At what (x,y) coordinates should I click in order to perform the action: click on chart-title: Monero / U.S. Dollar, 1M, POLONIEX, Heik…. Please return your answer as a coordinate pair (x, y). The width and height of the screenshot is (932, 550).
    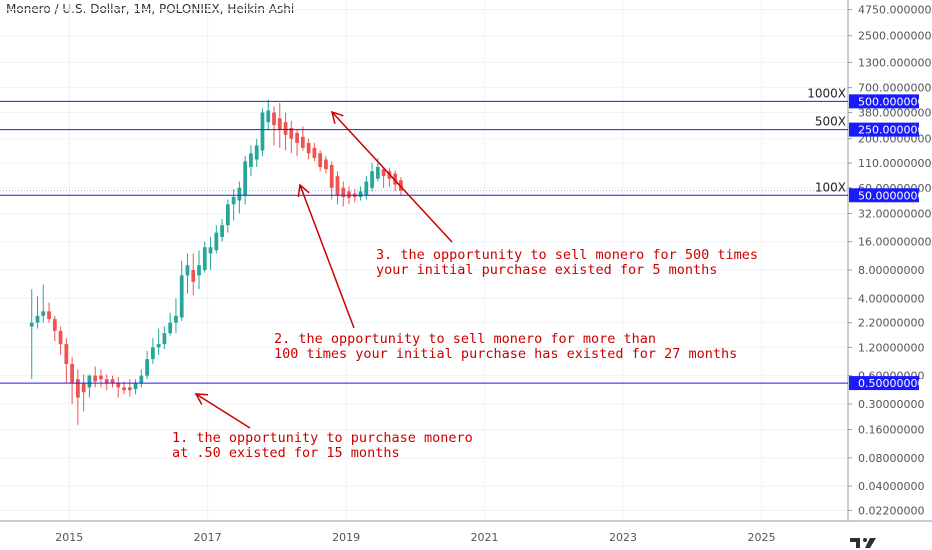
    Looking at the image, I should click on (150, 9).